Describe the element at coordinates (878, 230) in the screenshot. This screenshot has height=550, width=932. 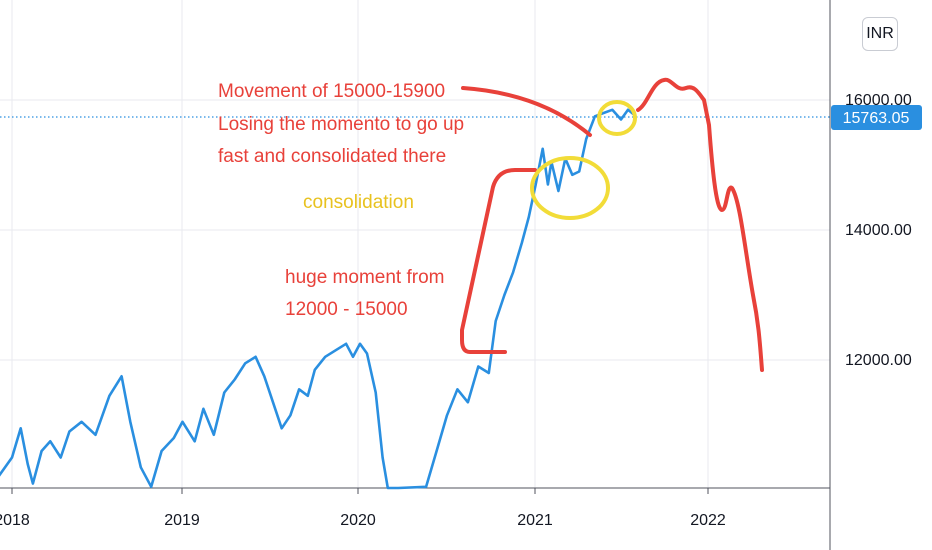
I see `y-tick-label: 14000.00` at that location.